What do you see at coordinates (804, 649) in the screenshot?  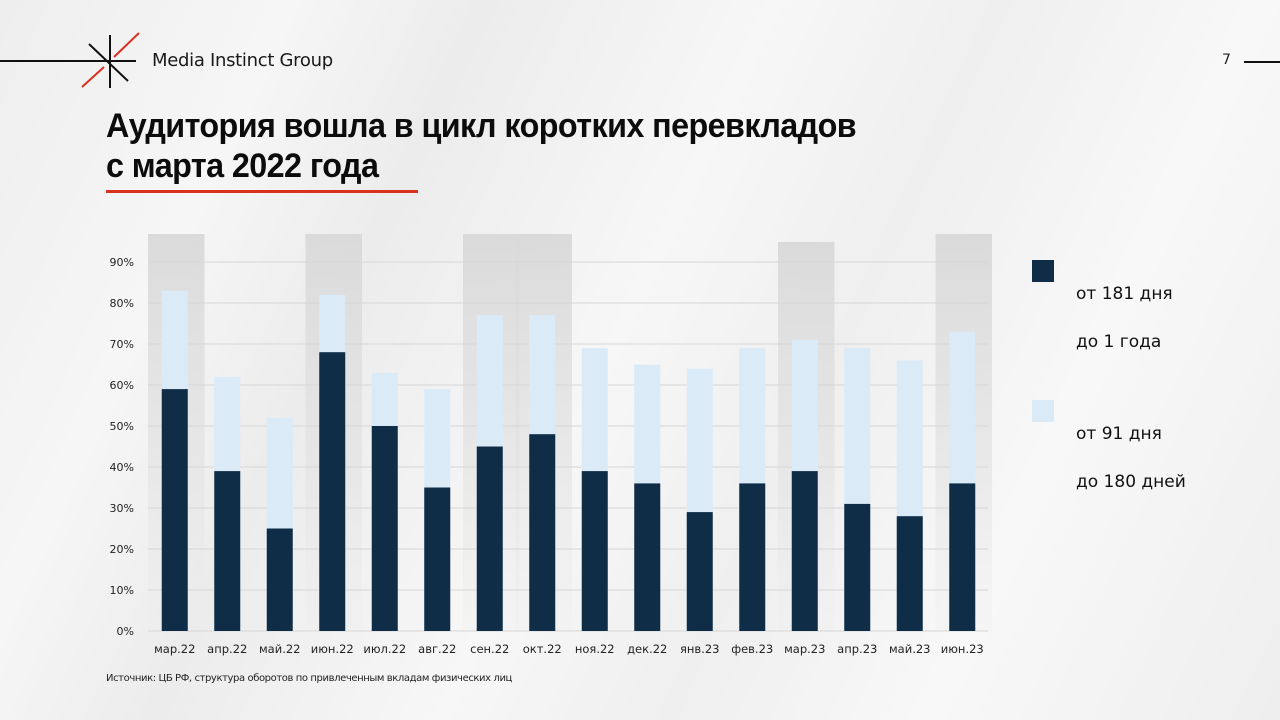 I see `x-tick-label: мар.23` at bounding box center [804, 649].